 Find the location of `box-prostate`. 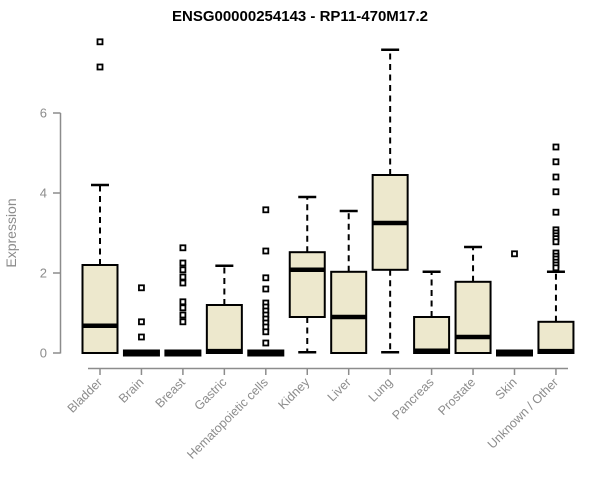

box-prostate is located at coordinates (473, 317).